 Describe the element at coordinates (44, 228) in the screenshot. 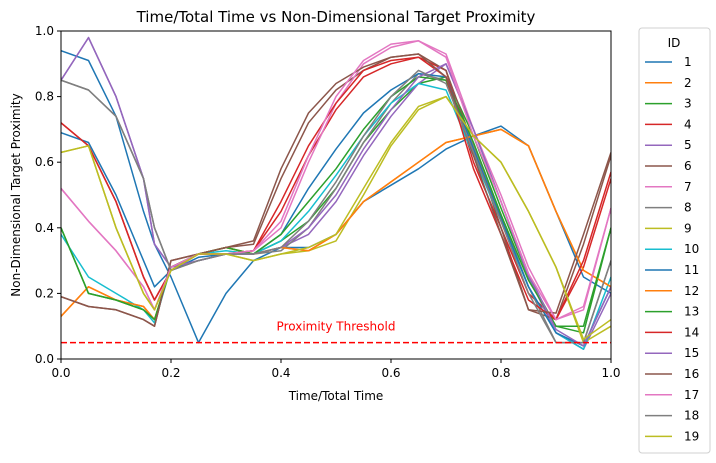

I see `y-tick-label: 0.4` at that location.